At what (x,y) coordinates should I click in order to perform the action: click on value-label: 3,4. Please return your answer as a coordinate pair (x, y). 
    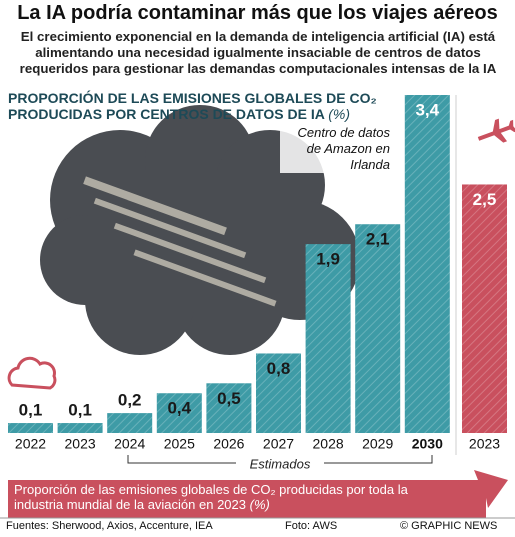
    Looking at the image, I should click on (427, 109).